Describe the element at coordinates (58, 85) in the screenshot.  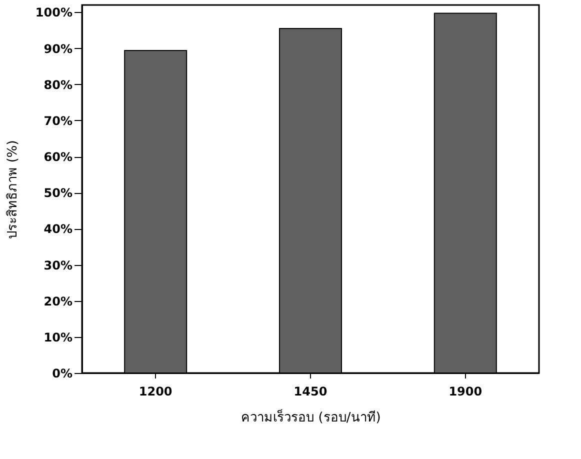
I see `y-tick-label: 80%` at that location.